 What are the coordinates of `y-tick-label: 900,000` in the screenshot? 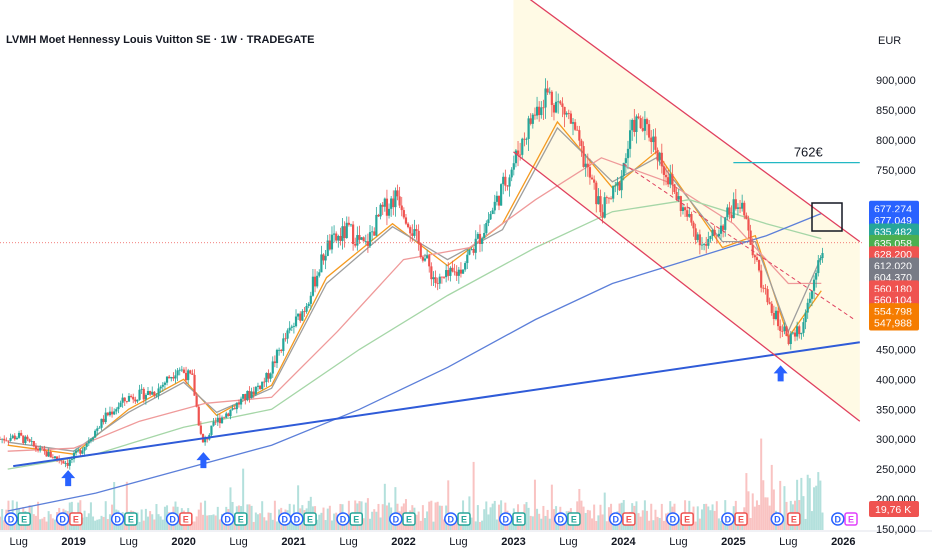 It's located at (896, 81).